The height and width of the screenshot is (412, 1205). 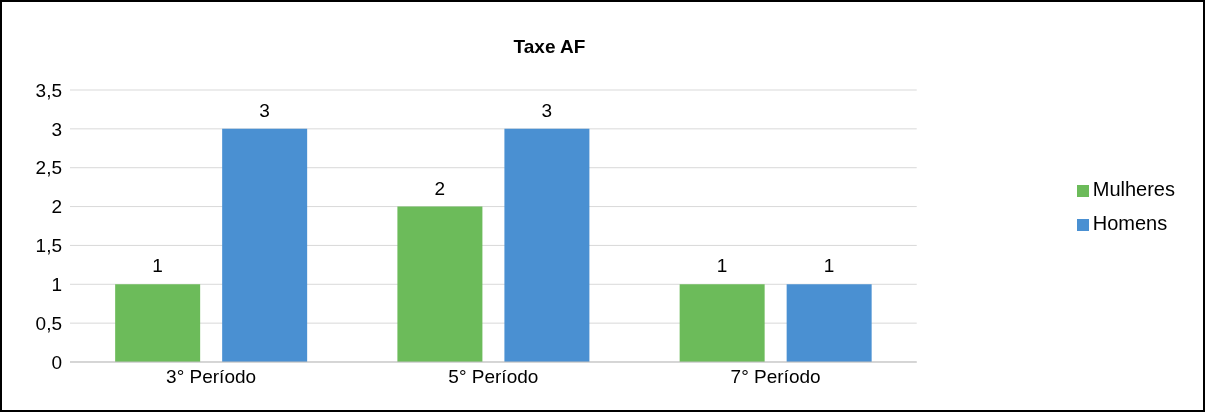 I want to click on x-tick-label: 5° Período, so click(x=493, y=377).